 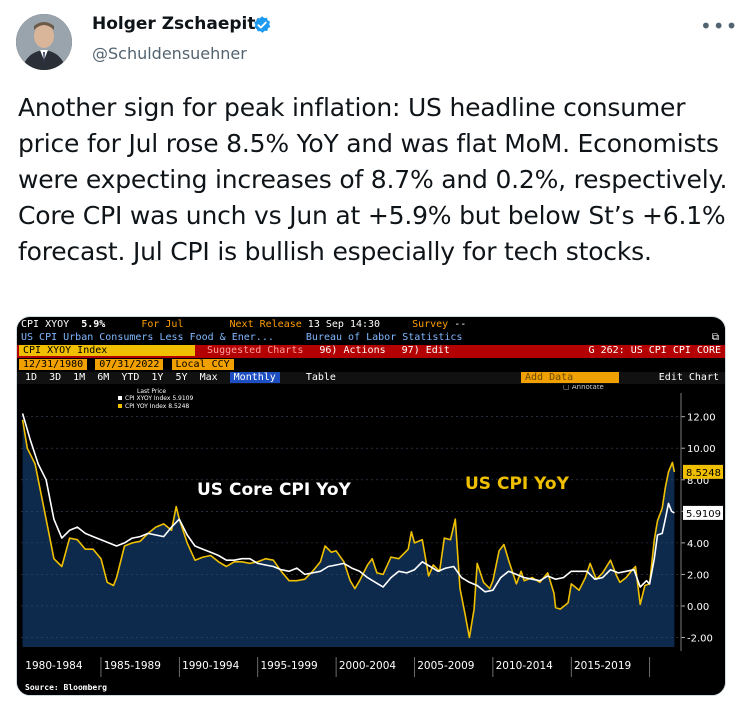 What do you see at coordinates (157, 377) in the screenshot?
I see `period-1y: 1Y` at bounding box center [157, 377].